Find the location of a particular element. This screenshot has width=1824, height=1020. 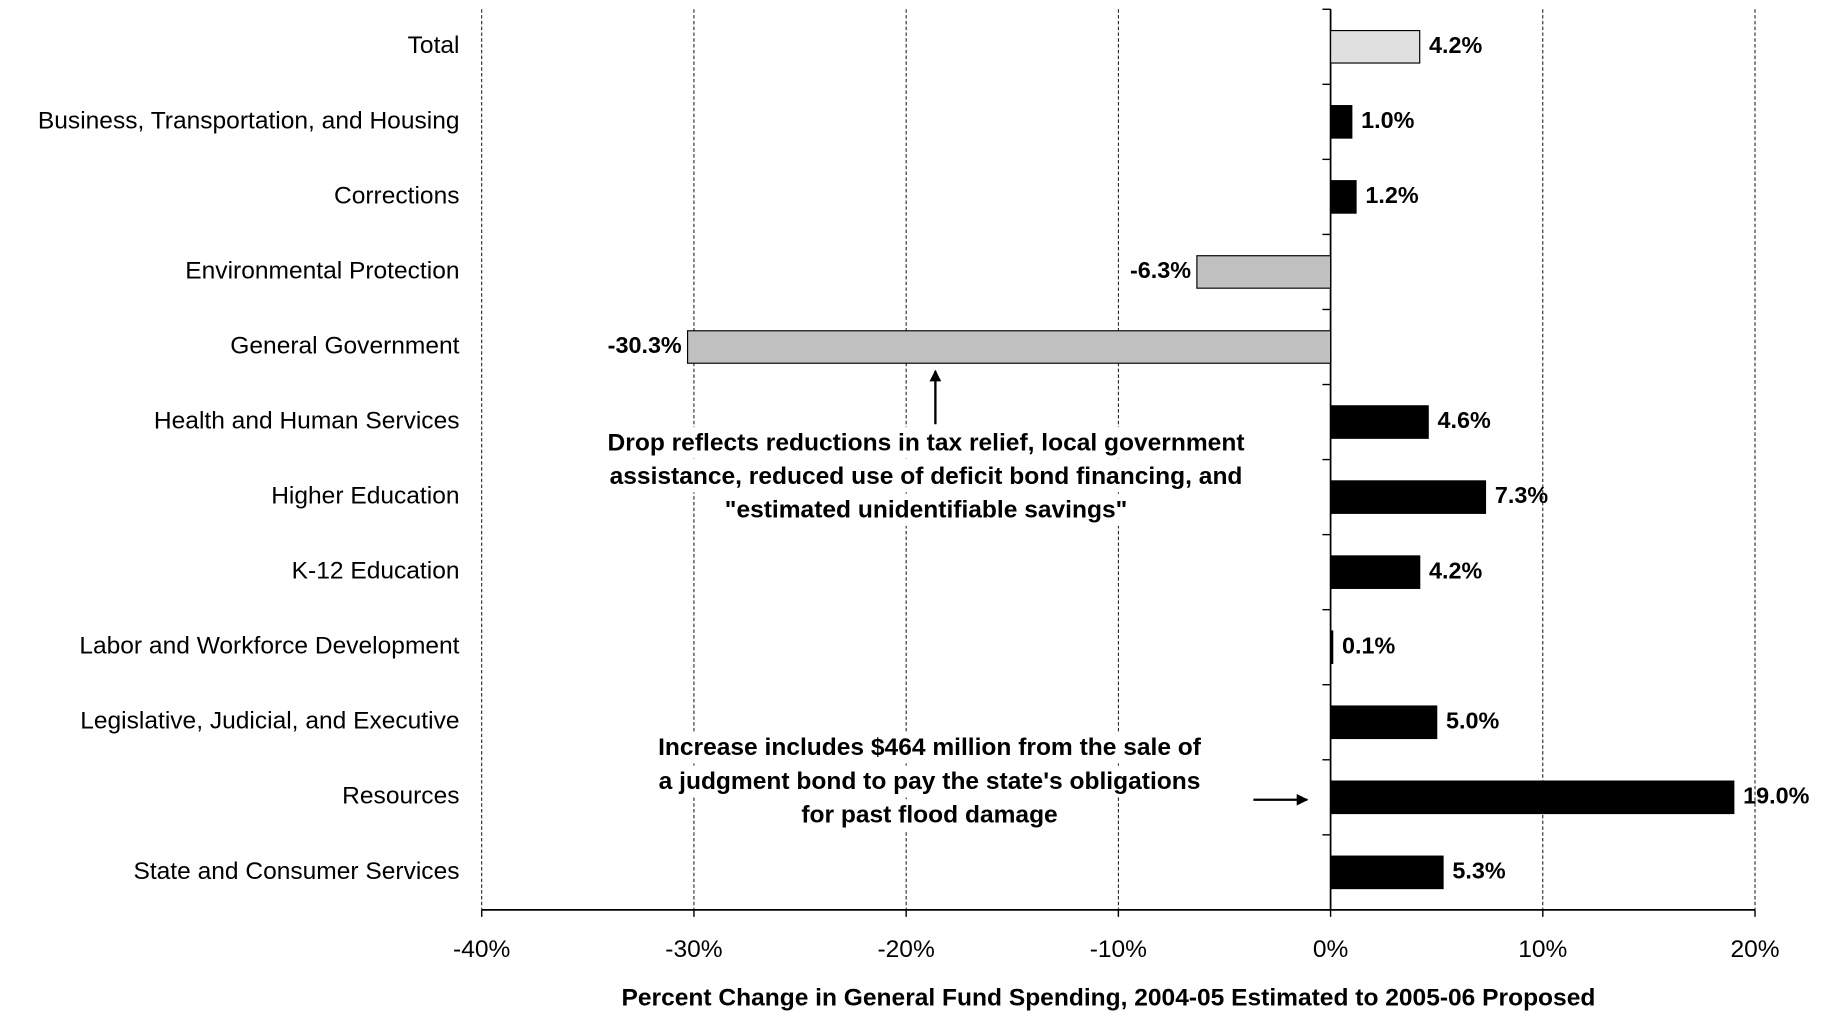

value-label: 5.0% is located at coordinates (1473, 720).